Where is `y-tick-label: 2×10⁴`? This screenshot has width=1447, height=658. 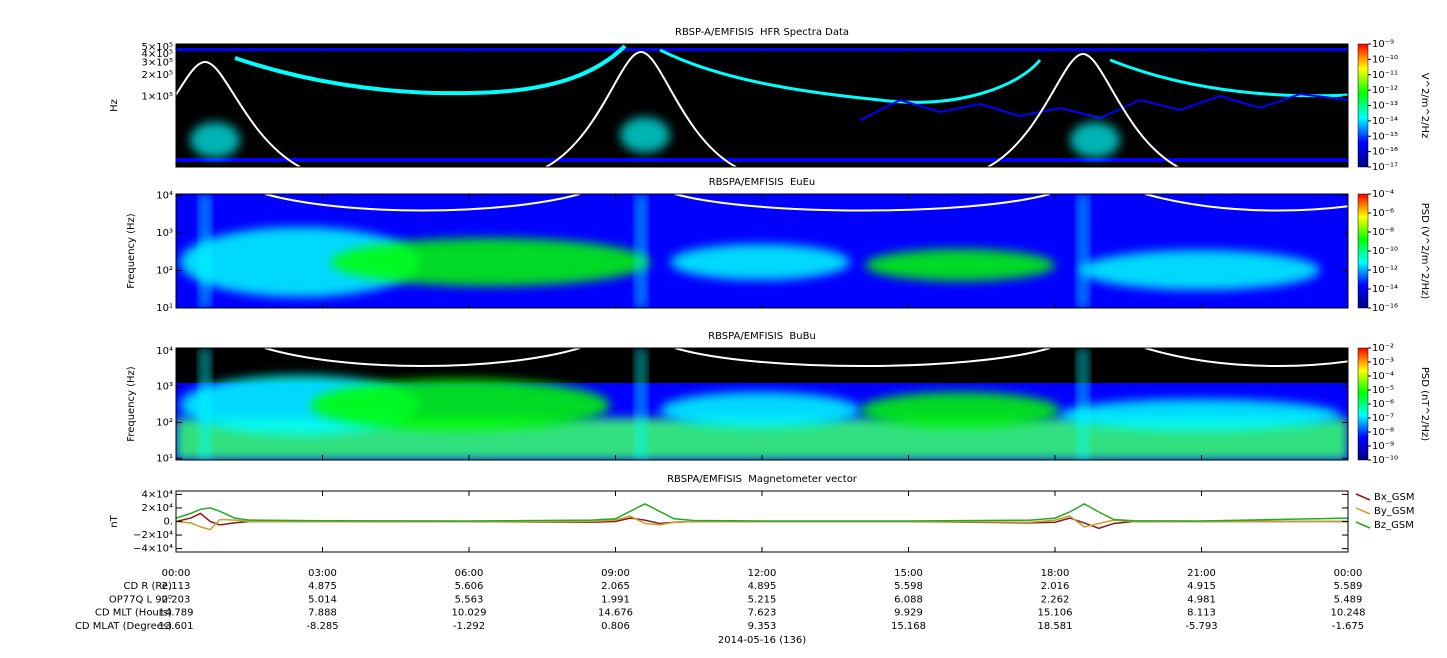
y-tick-label: 2×10⁴ is located at coordinates (157, 508).